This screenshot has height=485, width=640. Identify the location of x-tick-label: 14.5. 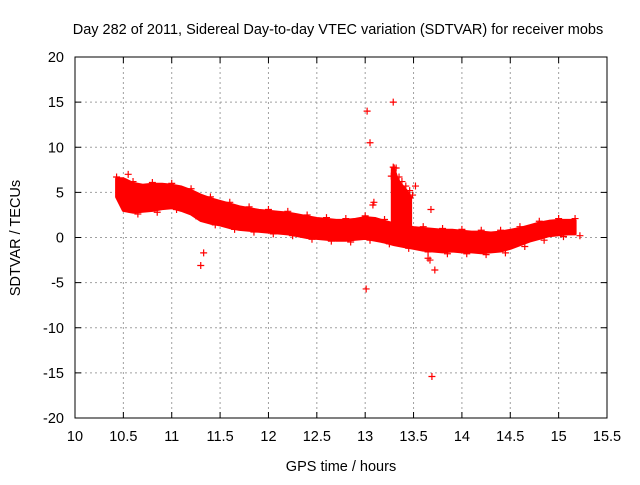
(510, 437).